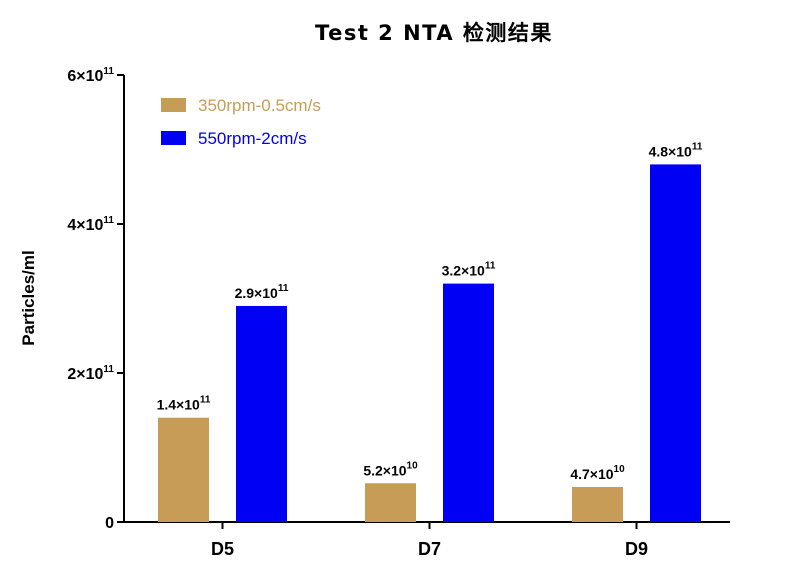 The height and width of the screenshot is (585, 794). I want to click on data-label-series-1-D7-mantissa: 5.2×10, so click(384, 470).